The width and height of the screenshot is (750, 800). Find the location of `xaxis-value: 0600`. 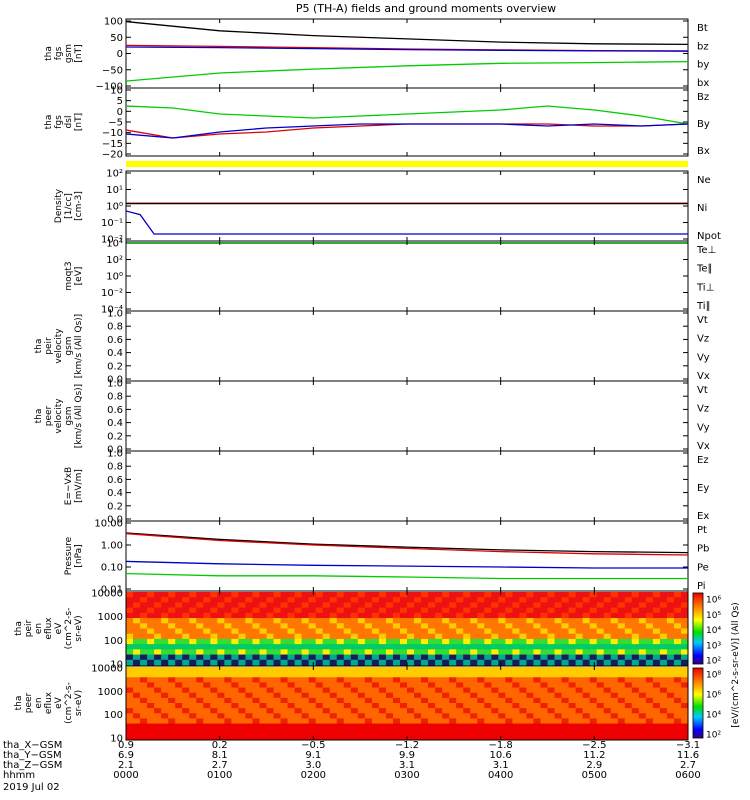

xaxis-value: 0600 is located at coordinates (687, 775).